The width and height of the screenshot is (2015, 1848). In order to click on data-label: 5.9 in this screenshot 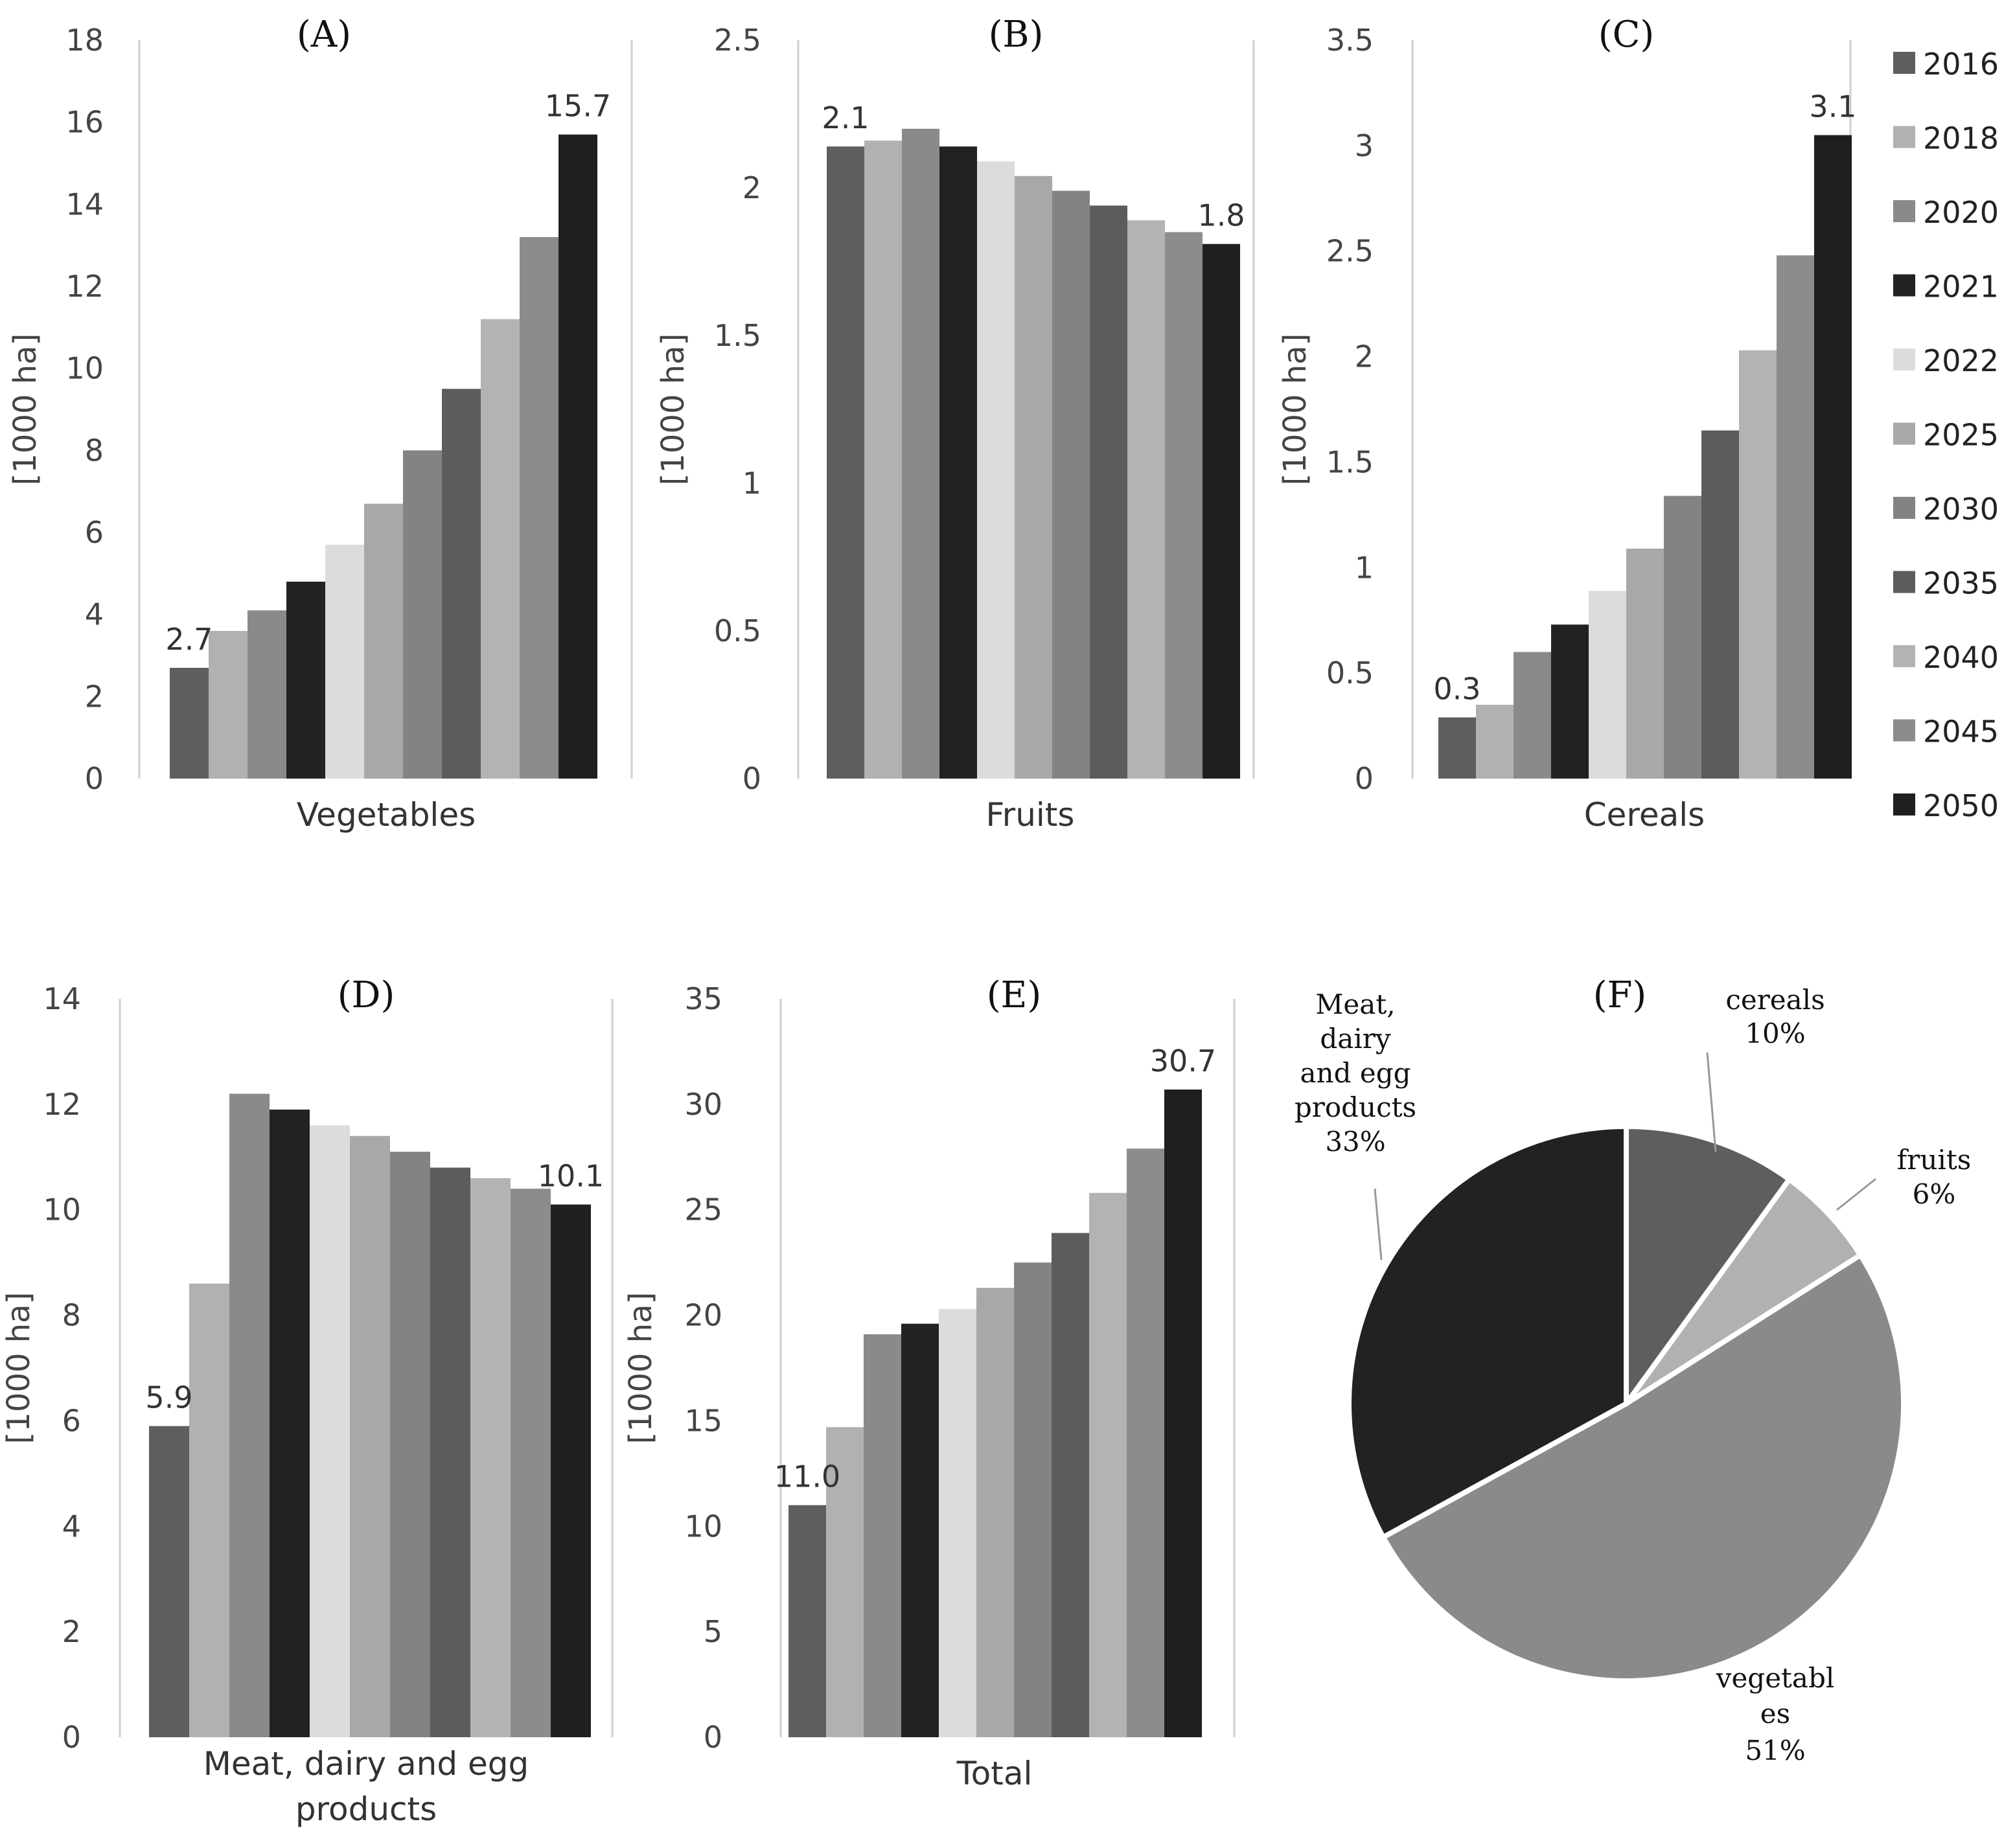, I will do `click(168, 1397)`.